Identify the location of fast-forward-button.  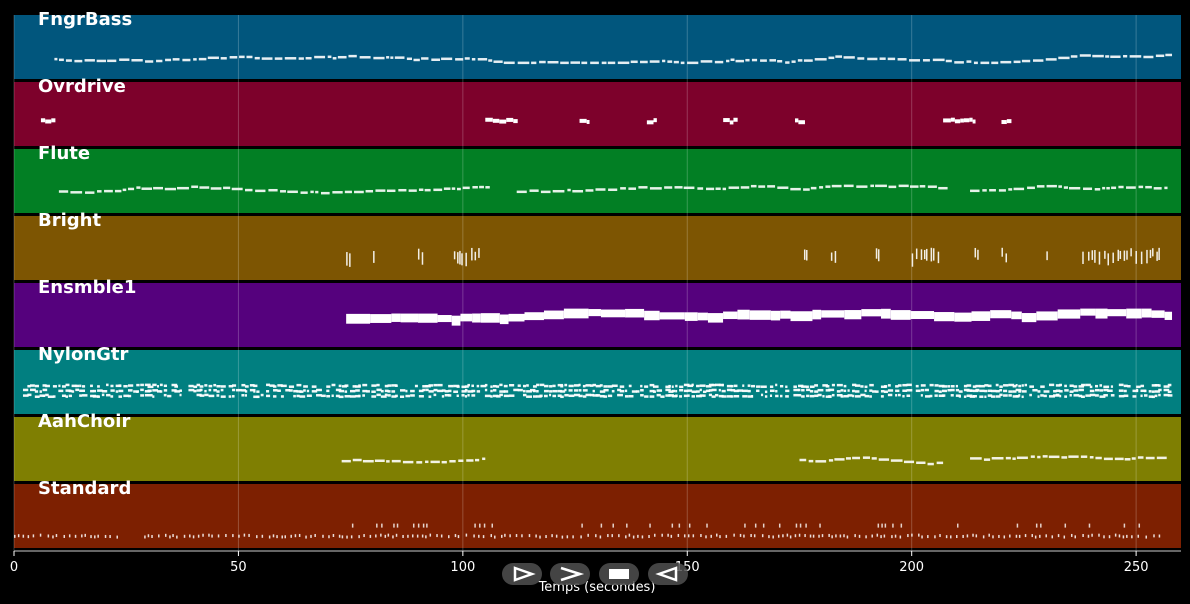
(570, 574).